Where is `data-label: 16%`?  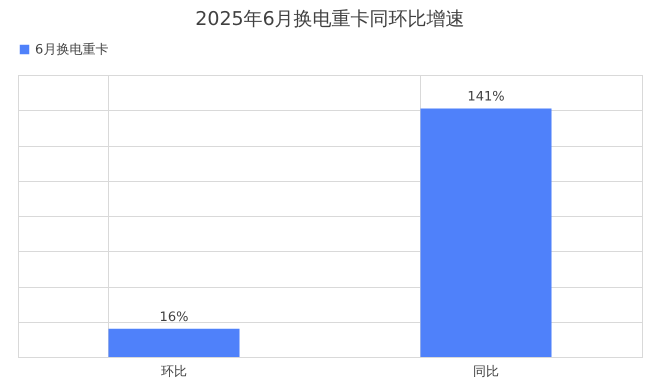 data-label: 16% is located at coordinates (174, 317).